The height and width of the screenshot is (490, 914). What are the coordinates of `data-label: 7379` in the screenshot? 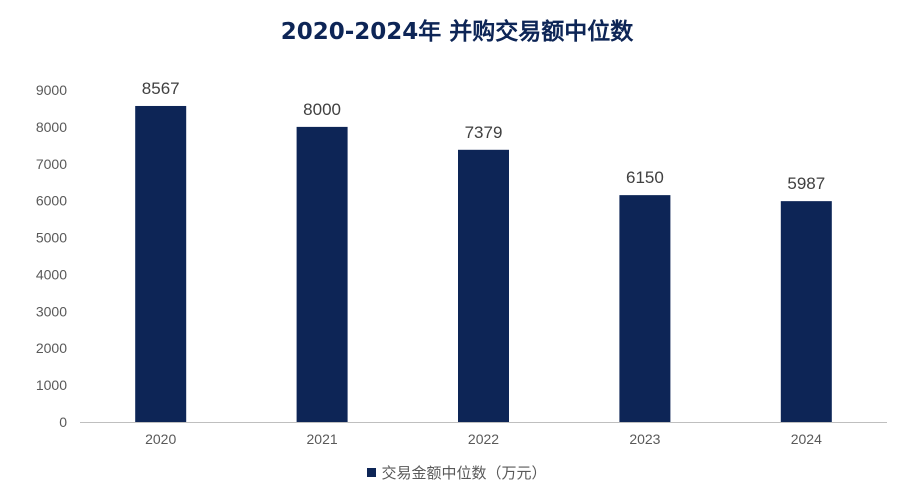 It's located at (484, 132).